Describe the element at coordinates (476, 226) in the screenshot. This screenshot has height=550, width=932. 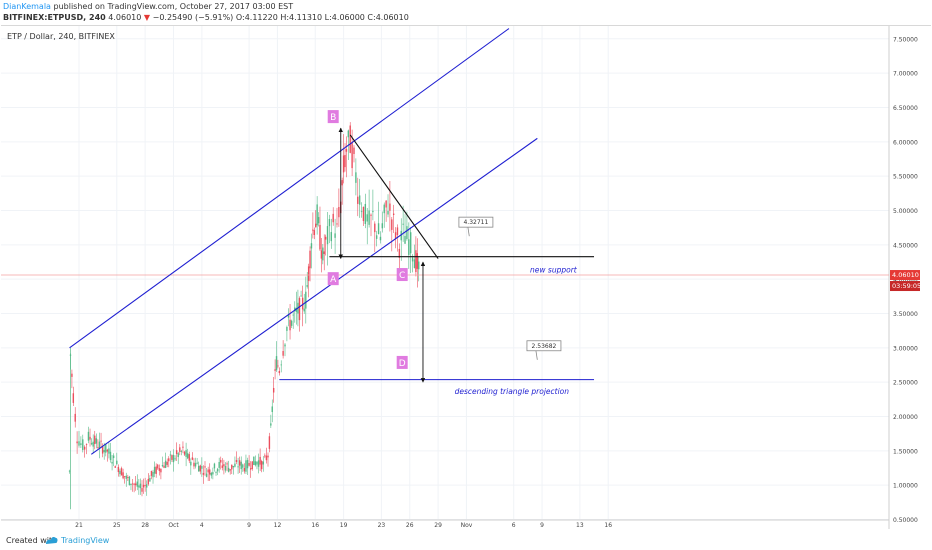
I see `support-price-callout: 4.32711` at that location.